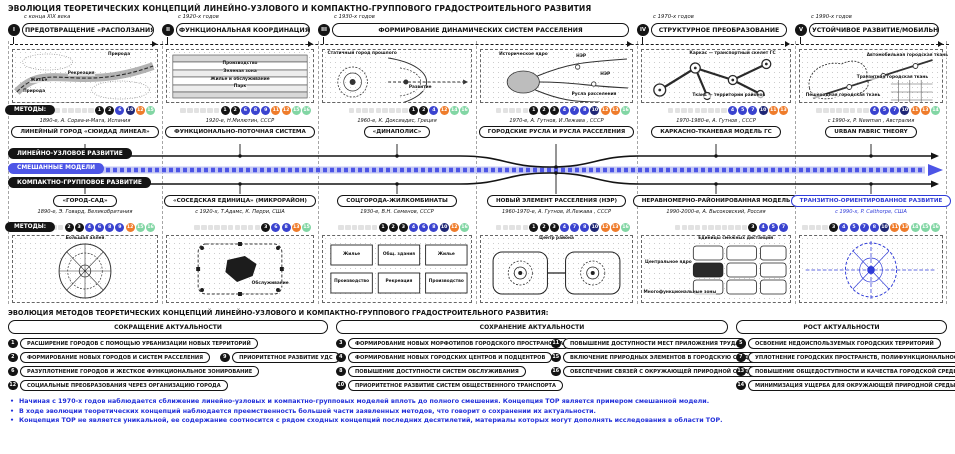  Describe the element at coordinates (85, 211) in the screenshot. I see `concept-era: 1890-е, Э. Говард, Великобритания` at that location.